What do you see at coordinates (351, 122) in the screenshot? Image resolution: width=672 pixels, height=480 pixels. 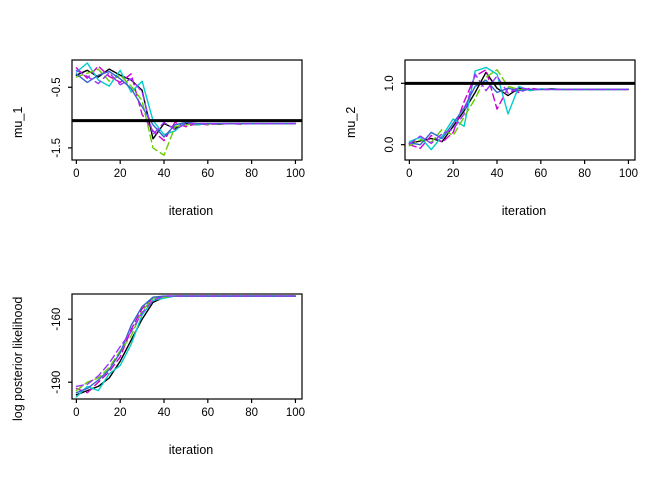 I see `mu2-y-axis-label: mu_2` at bounding box center [351, 122].